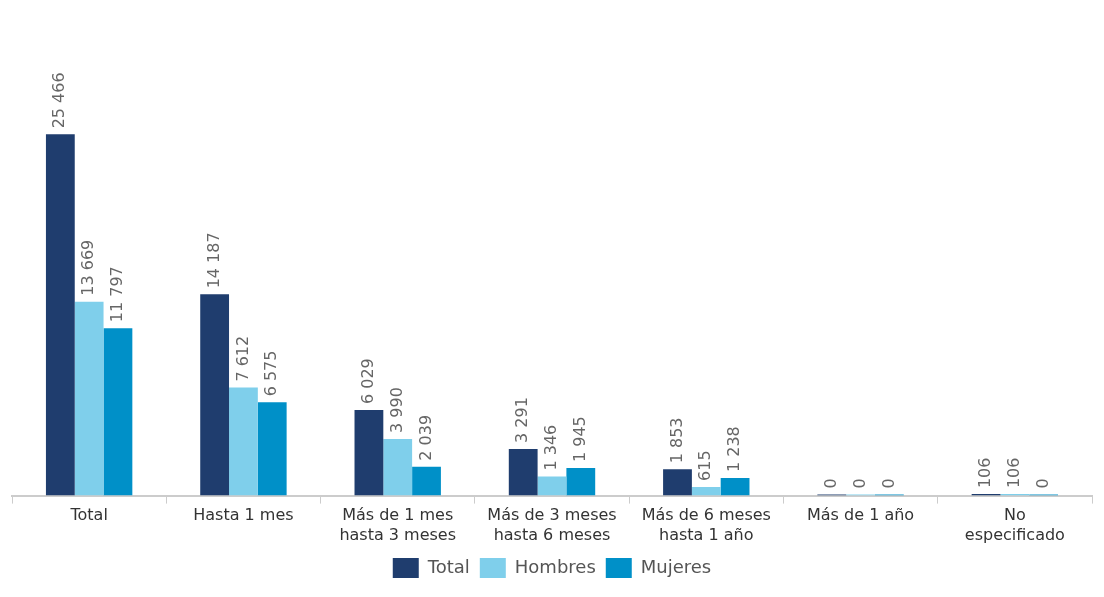 The width and height of the screenshot is (1104, 597). What do you see at coordinates (705, 465) in the screenshot?
I see `data-label: 615` at bounding box center [705, 465].